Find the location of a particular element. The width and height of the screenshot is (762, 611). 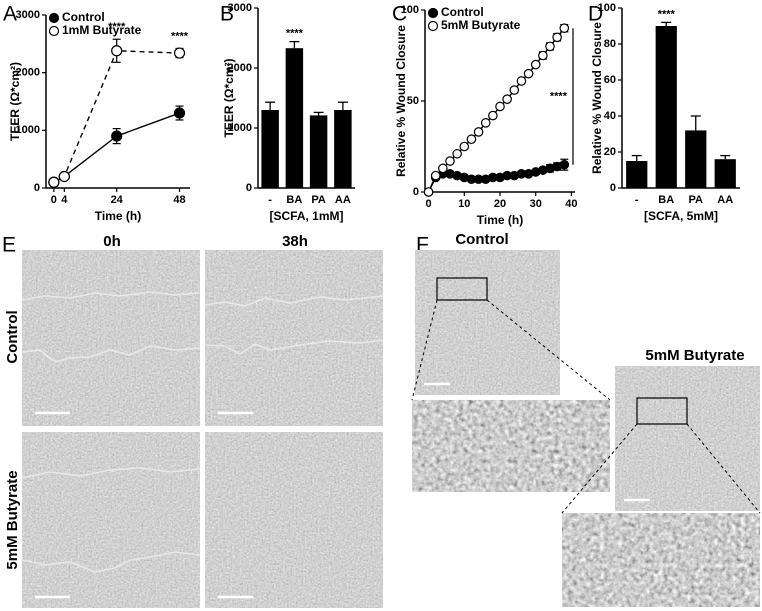

x-tick-label: 0 is located at coordinates (54, 200).